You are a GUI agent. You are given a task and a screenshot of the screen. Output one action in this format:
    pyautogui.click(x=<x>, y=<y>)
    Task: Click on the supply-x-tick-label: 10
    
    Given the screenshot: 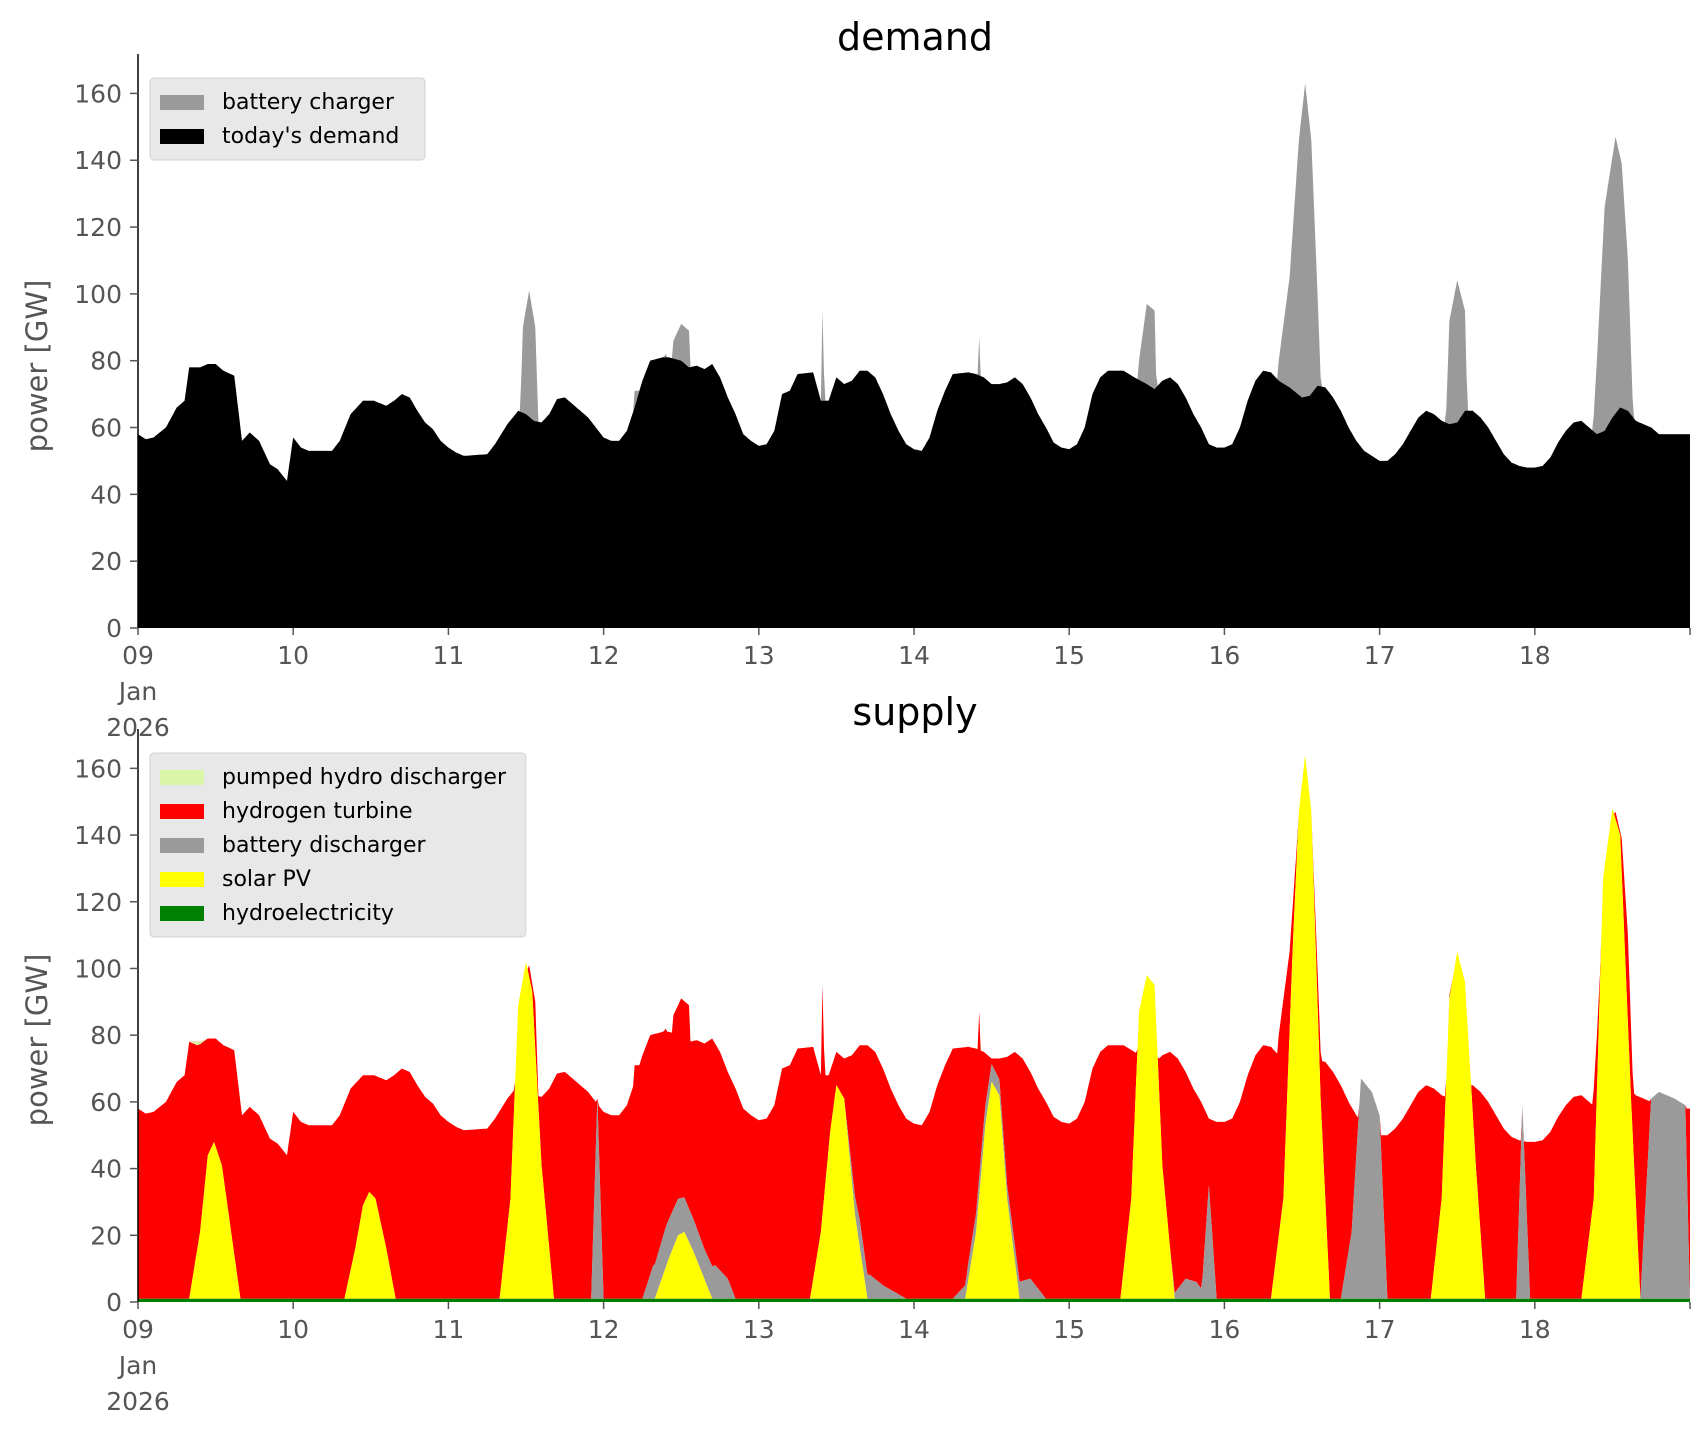 What is the action you would take?
    pyautogui.click(x=293, y=1329)
    